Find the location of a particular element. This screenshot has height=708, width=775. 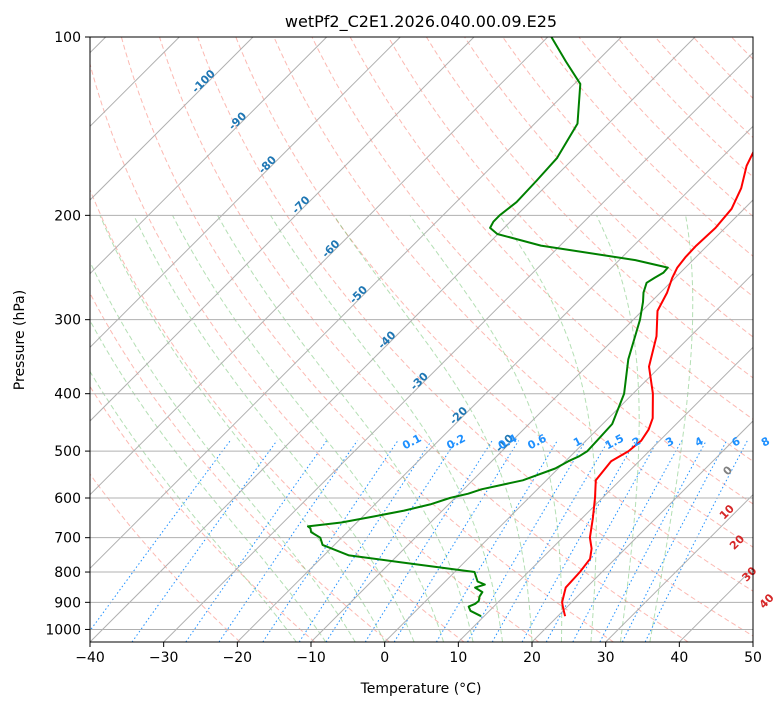

x-tick-label: 10 is located at coordinates (458, 658).